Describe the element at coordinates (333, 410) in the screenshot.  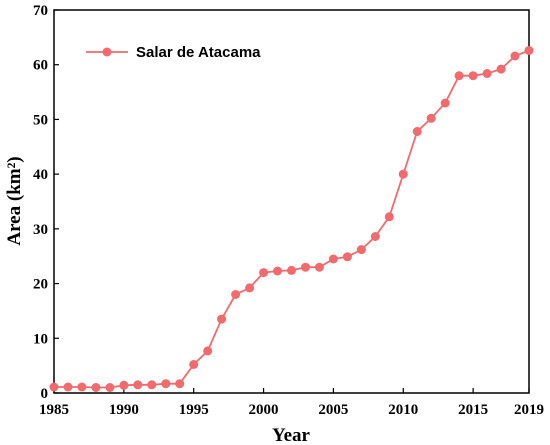
I see `x-tick-label: 2005` at that location.